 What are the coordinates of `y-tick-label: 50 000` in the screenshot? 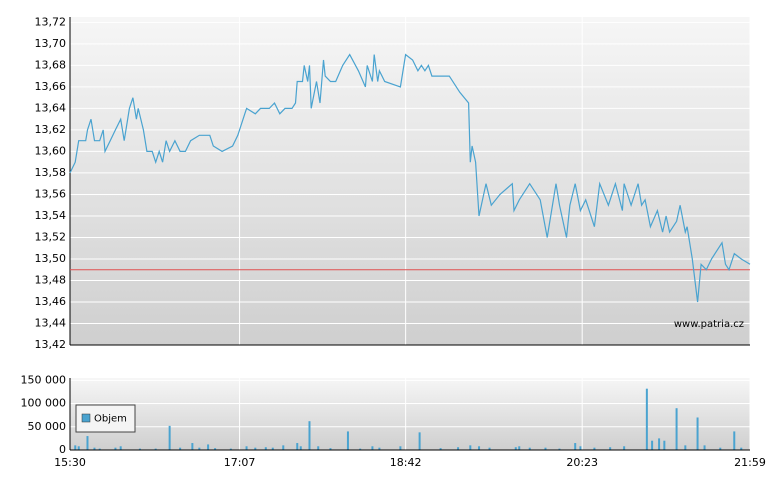 It's located at (47, 426).